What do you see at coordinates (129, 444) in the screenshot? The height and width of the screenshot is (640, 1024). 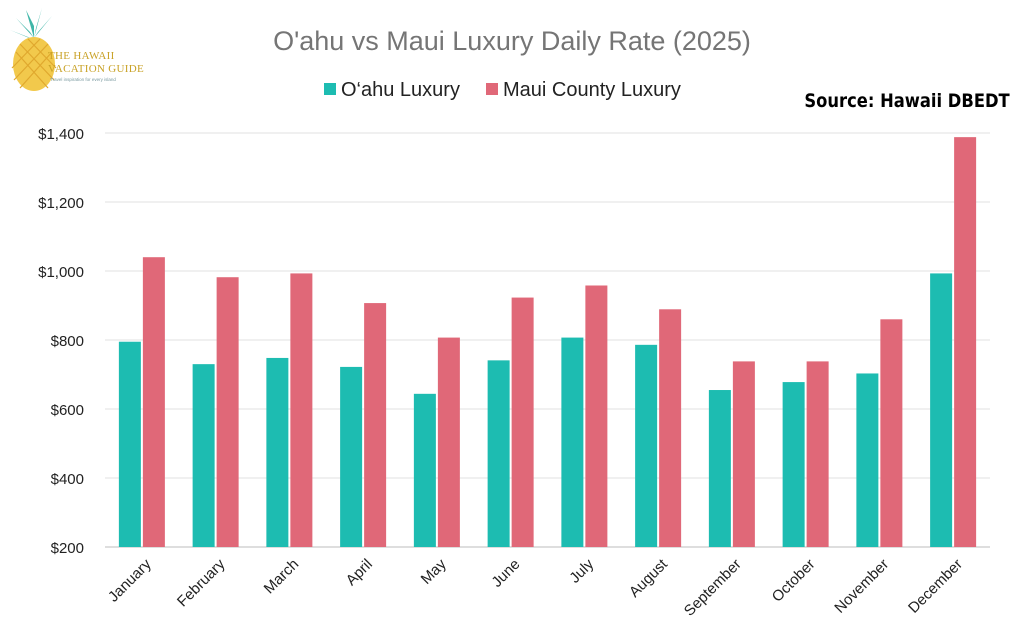 I see `bar-oahu-january` at bounding box center [129, 444].